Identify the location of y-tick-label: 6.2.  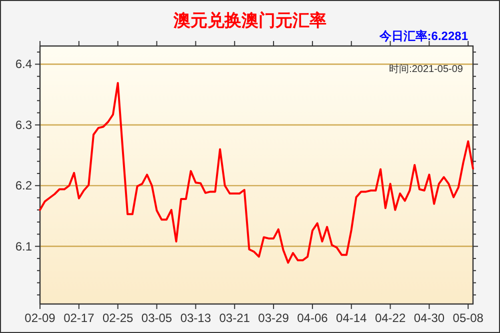
(23, 185).